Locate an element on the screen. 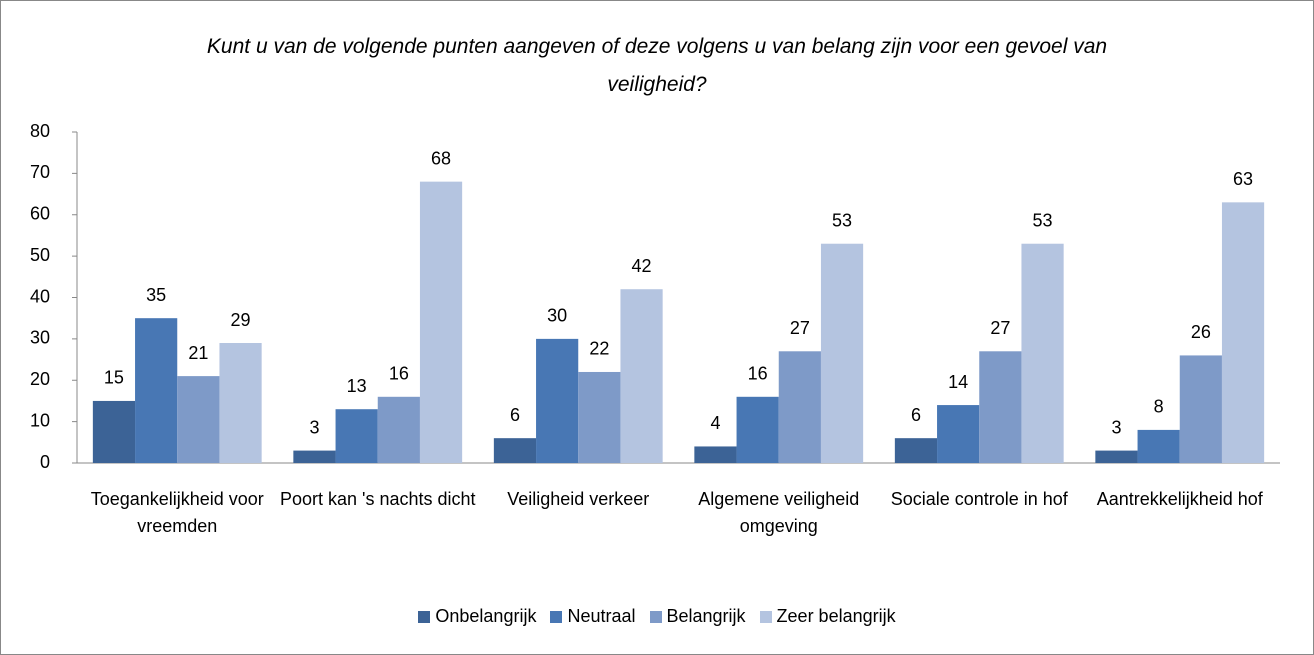 The image size is (1314, 655). data-label: 22 is located at coordinates (599, 349).